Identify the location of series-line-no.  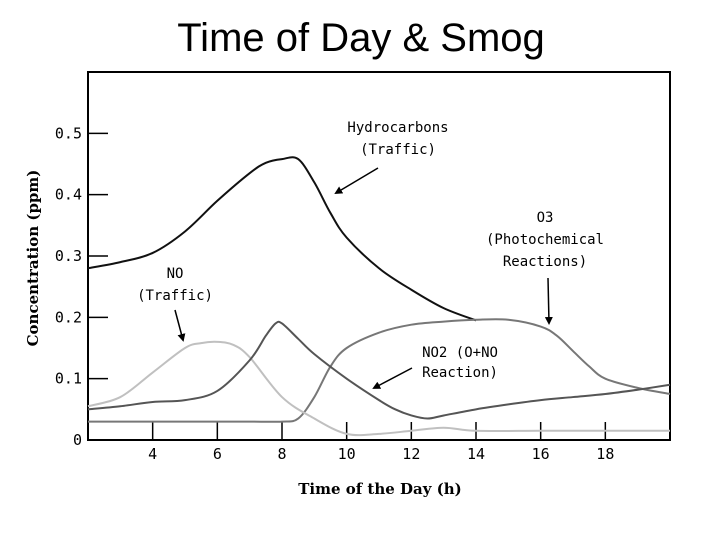
(378, 388).